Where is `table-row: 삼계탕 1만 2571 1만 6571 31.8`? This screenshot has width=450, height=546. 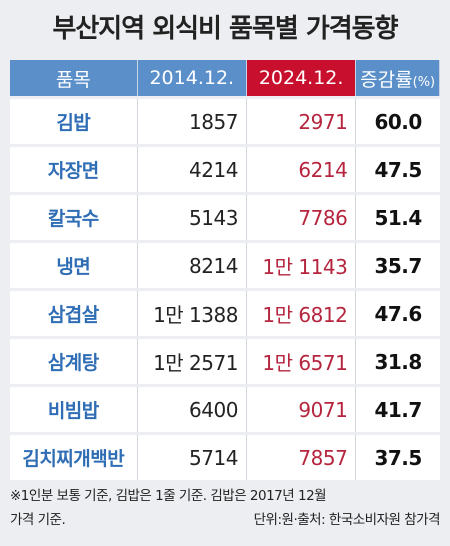
table-row: 삼계탕 1만 2571 1만 6571 31.8 is located at coordinates (225, 361).